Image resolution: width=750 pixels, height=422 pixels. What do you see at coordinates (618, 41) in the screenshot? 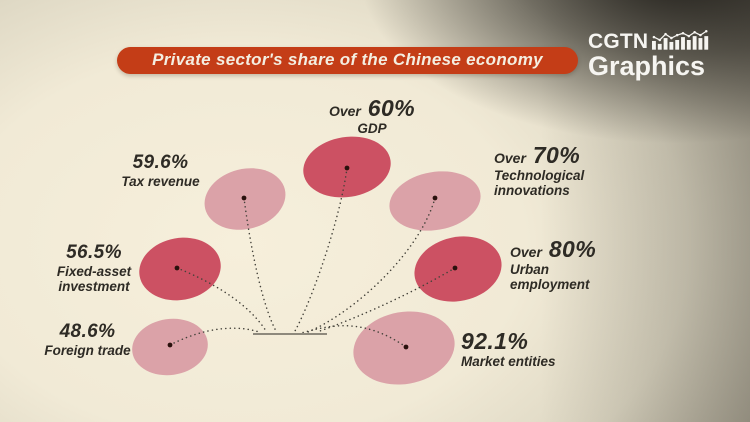
I see `logo-cgtn-text: CGTN` at bounding box center [618, 41].